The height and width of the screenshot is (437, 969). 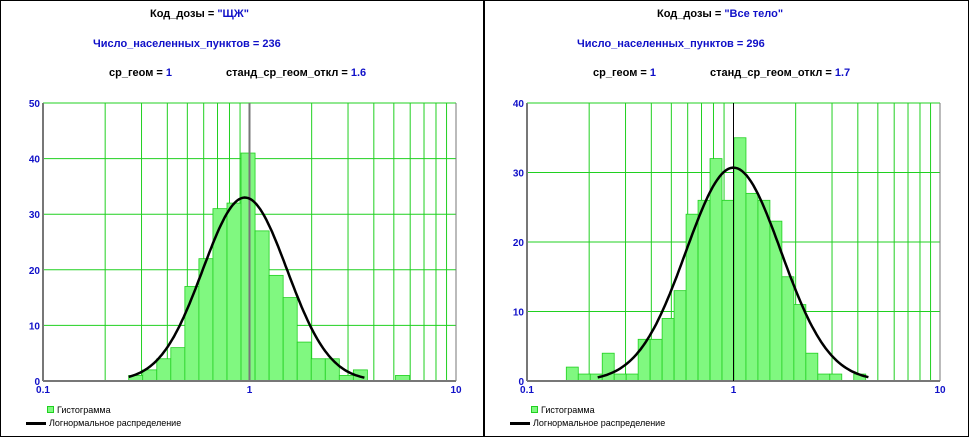 What do you see at coordinates (671, 44) in the screenshot?
I see `settlement-count: Число_населенных_пунктов = 296` at bounding box center [671, 44].